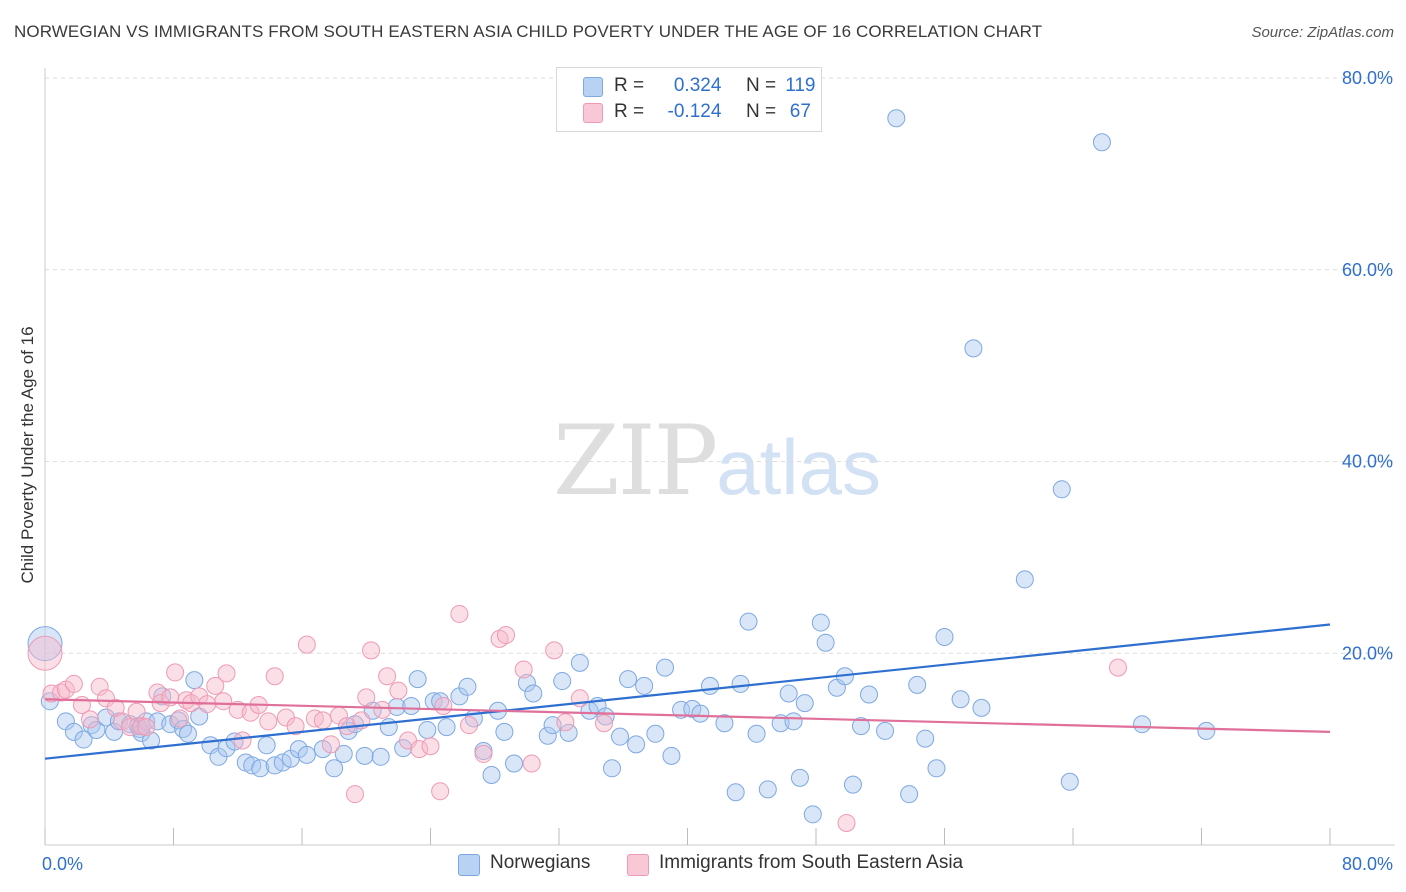 The height and width of the screenshot is (892, 1406). What do you see at coordinates (1367, 864) in the screenshot?
I see `x-tick-label-max: 80.0%` at bounding box center [1367, 864].